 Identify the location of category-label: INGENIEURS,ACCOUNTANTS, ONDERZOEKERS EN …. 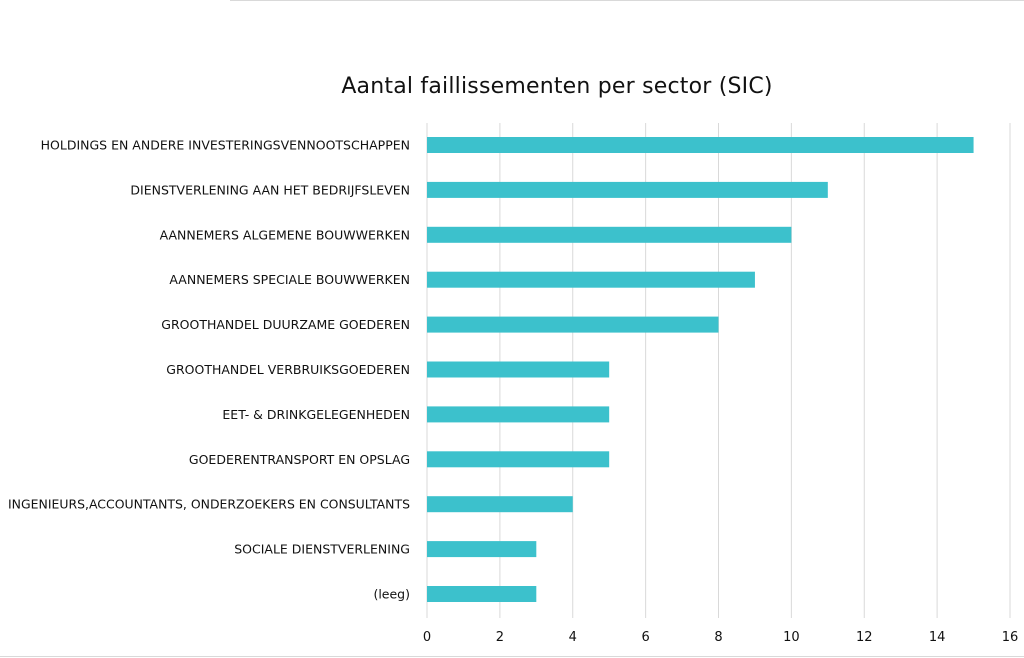
(209, 504).